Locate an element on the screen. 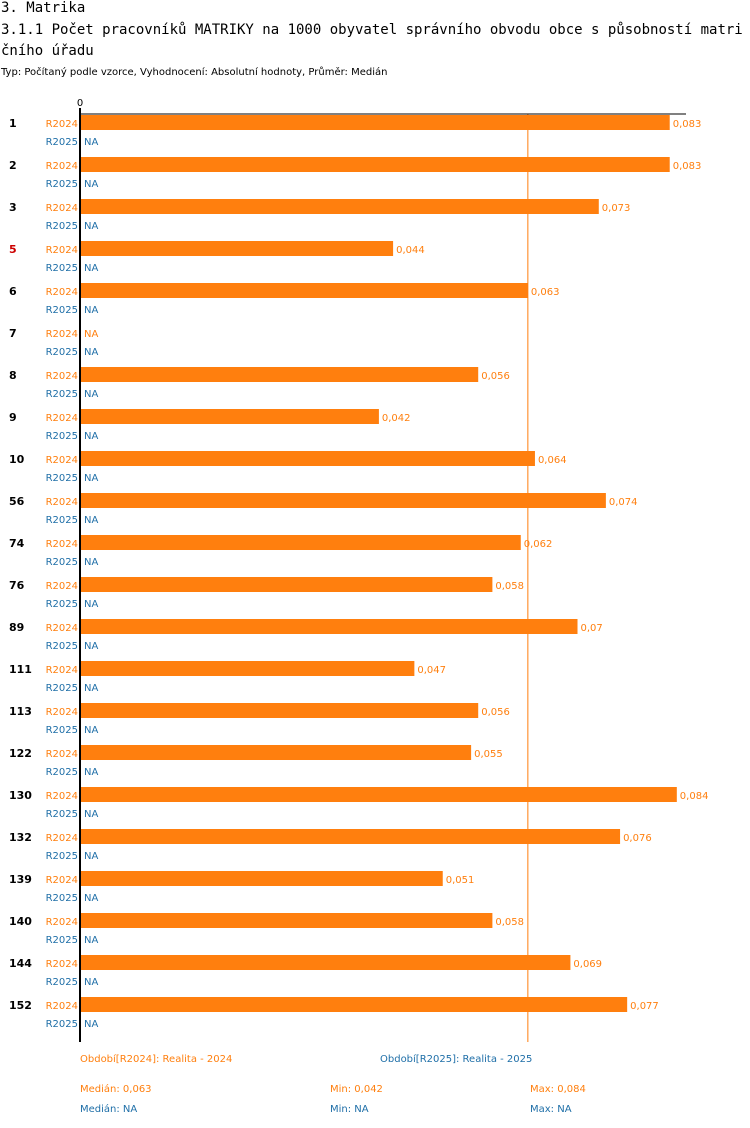 The height and width of the screenshot is (1128, 750). category-label-113: 113 is located at coordinates (20, 711).